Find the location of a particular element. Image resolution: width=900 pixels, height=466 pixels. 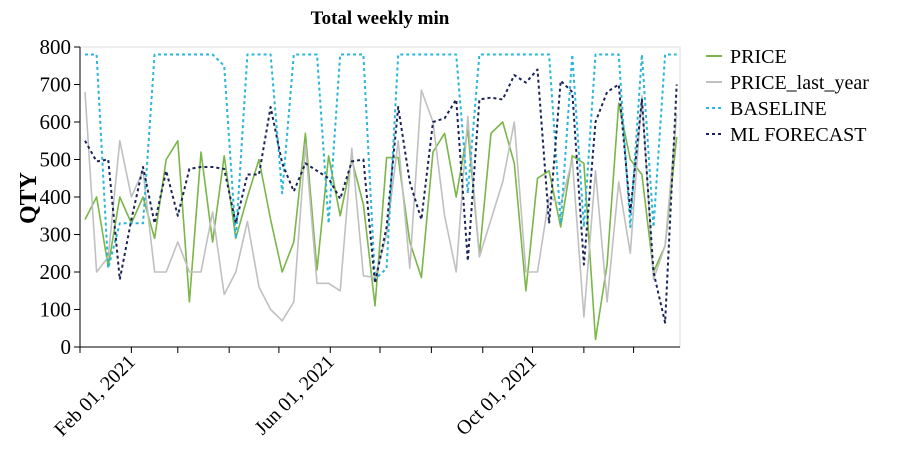

y-tick-label: 200 is located at coordinates (56, 272).